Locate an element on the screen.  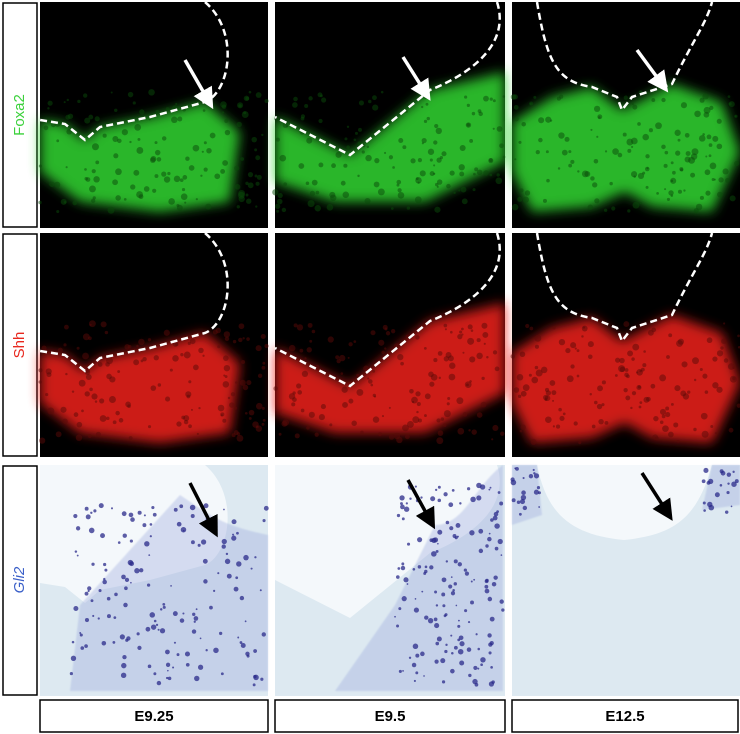
gli2-expression is located at coordinates (626, 495).